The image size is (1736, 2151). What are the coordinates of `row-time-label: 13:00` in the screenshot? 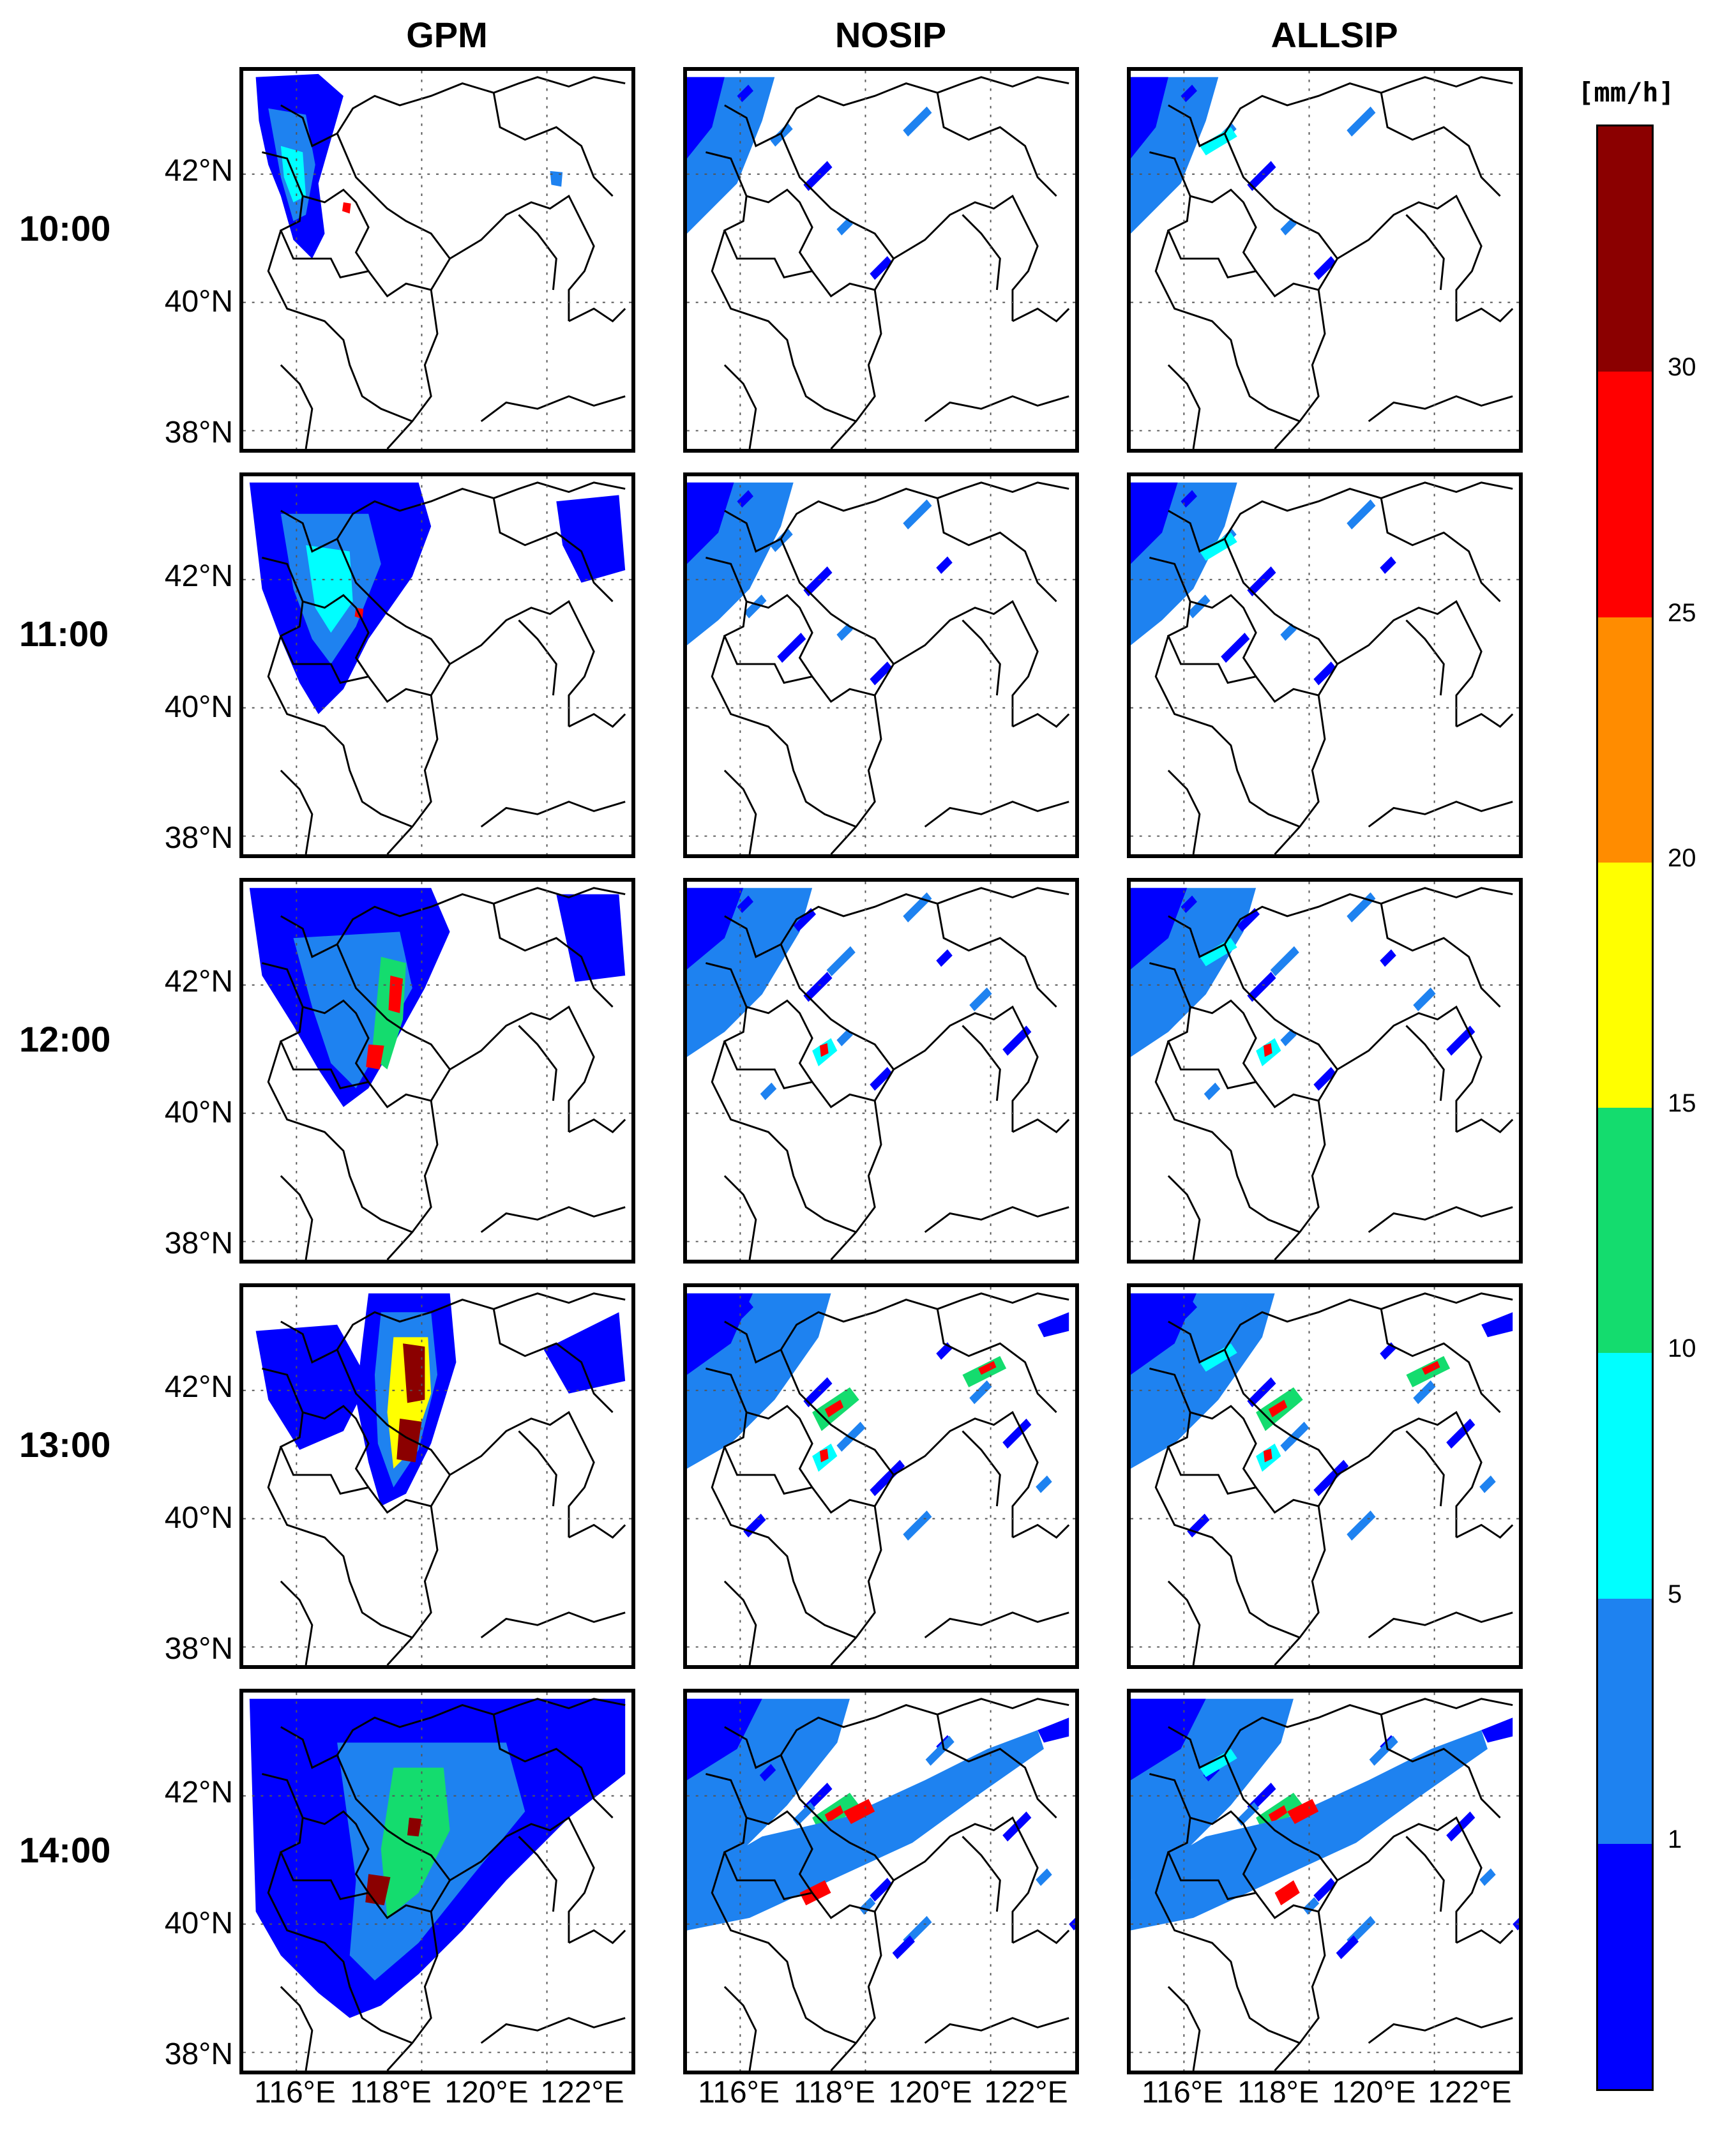 It's located at (65, 1444).